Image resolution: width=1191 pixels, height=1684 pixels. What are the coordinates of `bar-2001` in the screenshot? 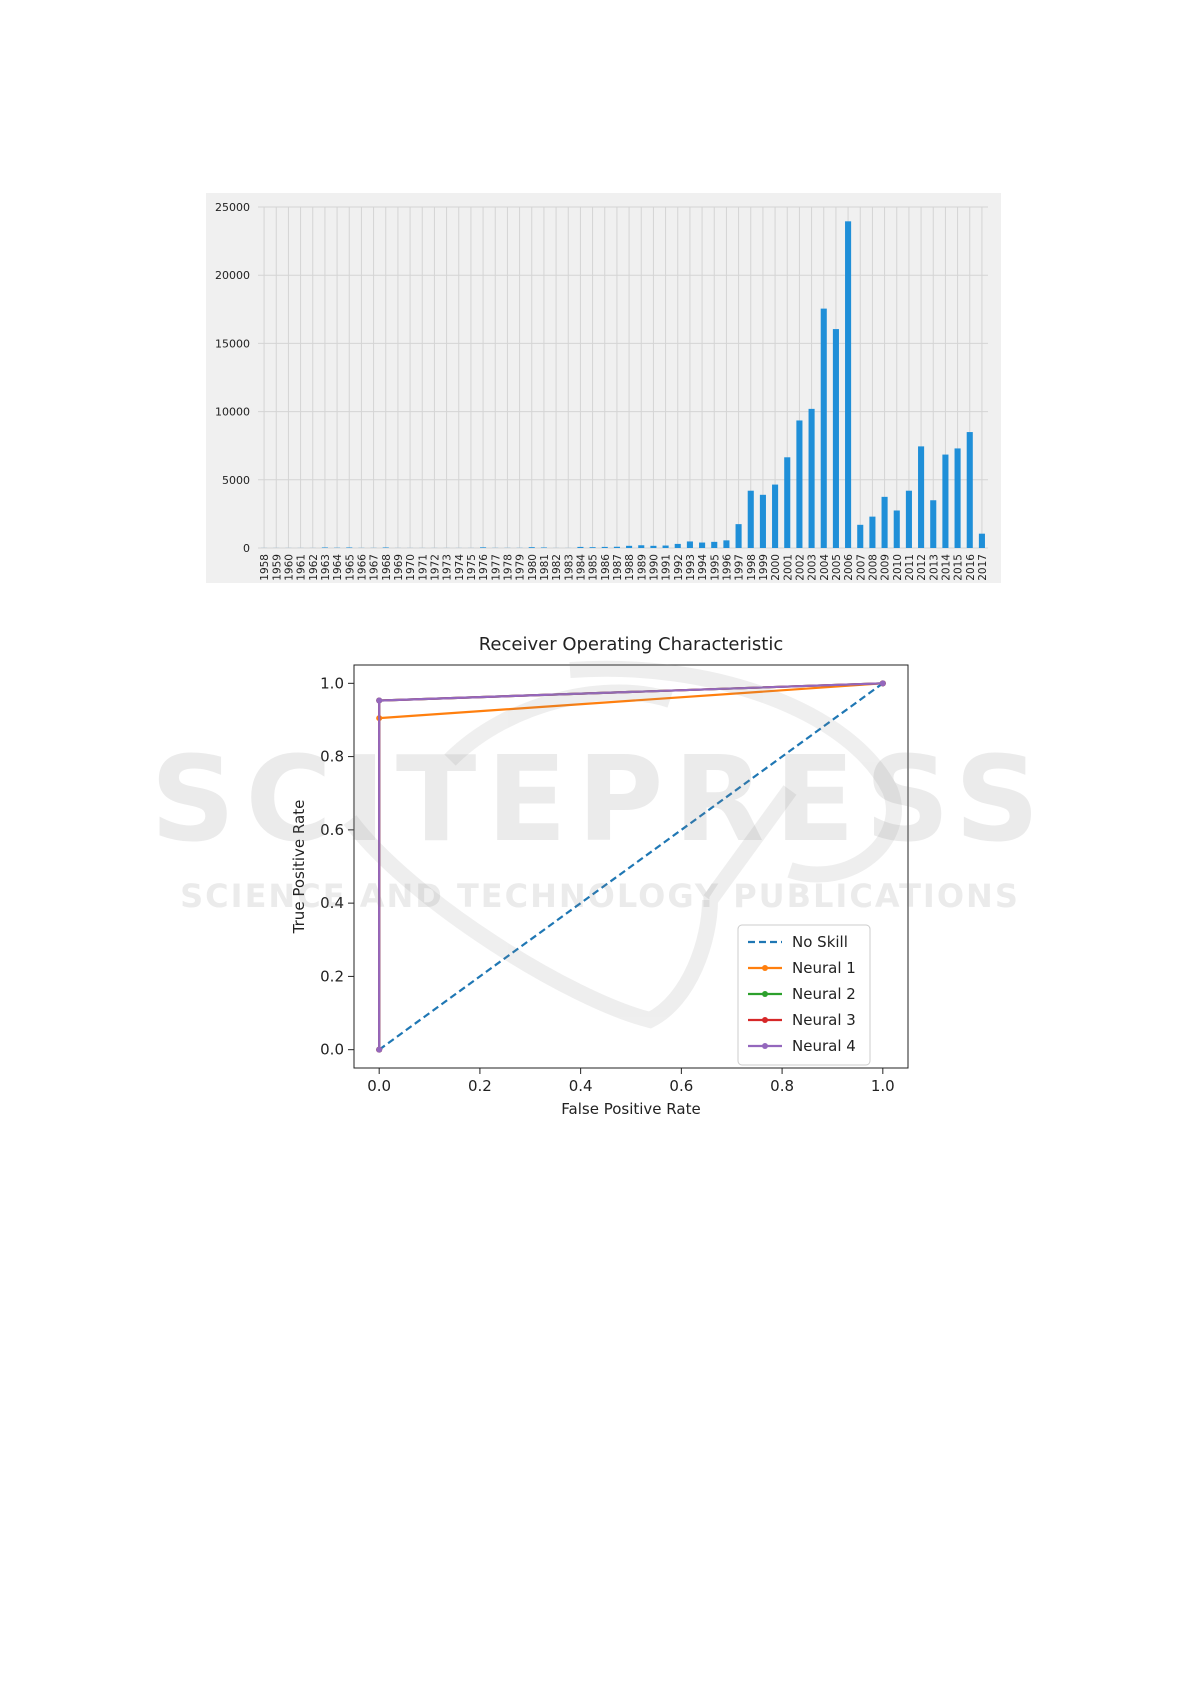 It's located at (787, 502).